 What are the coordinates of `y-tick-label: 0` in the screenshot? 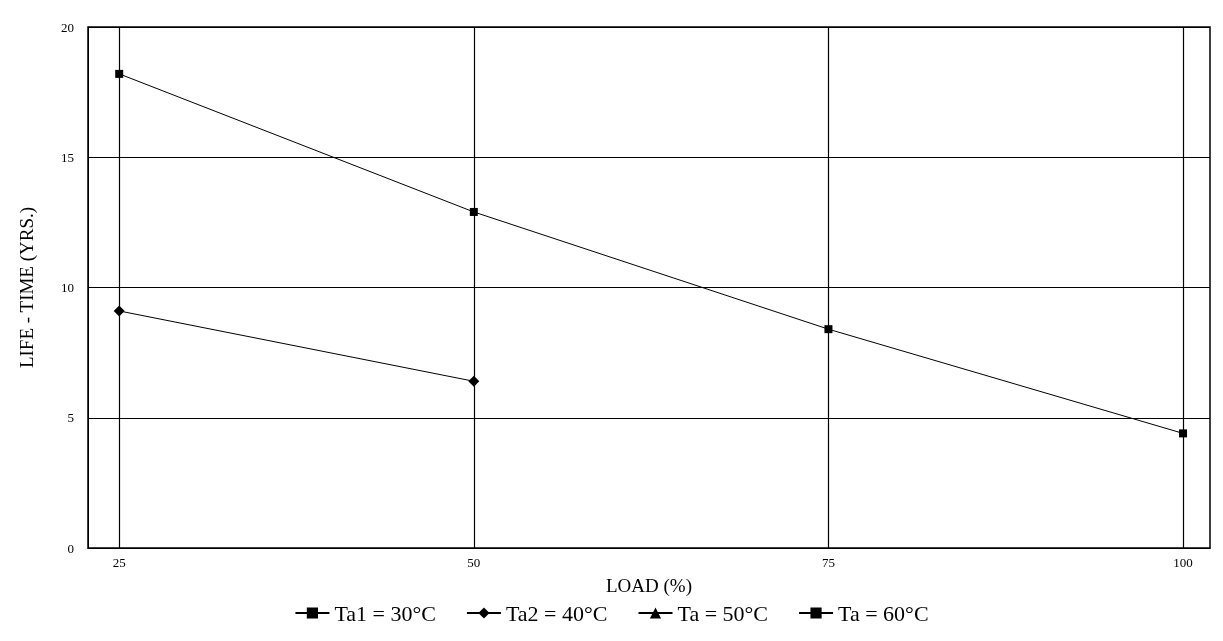 It's located at (70, 548).